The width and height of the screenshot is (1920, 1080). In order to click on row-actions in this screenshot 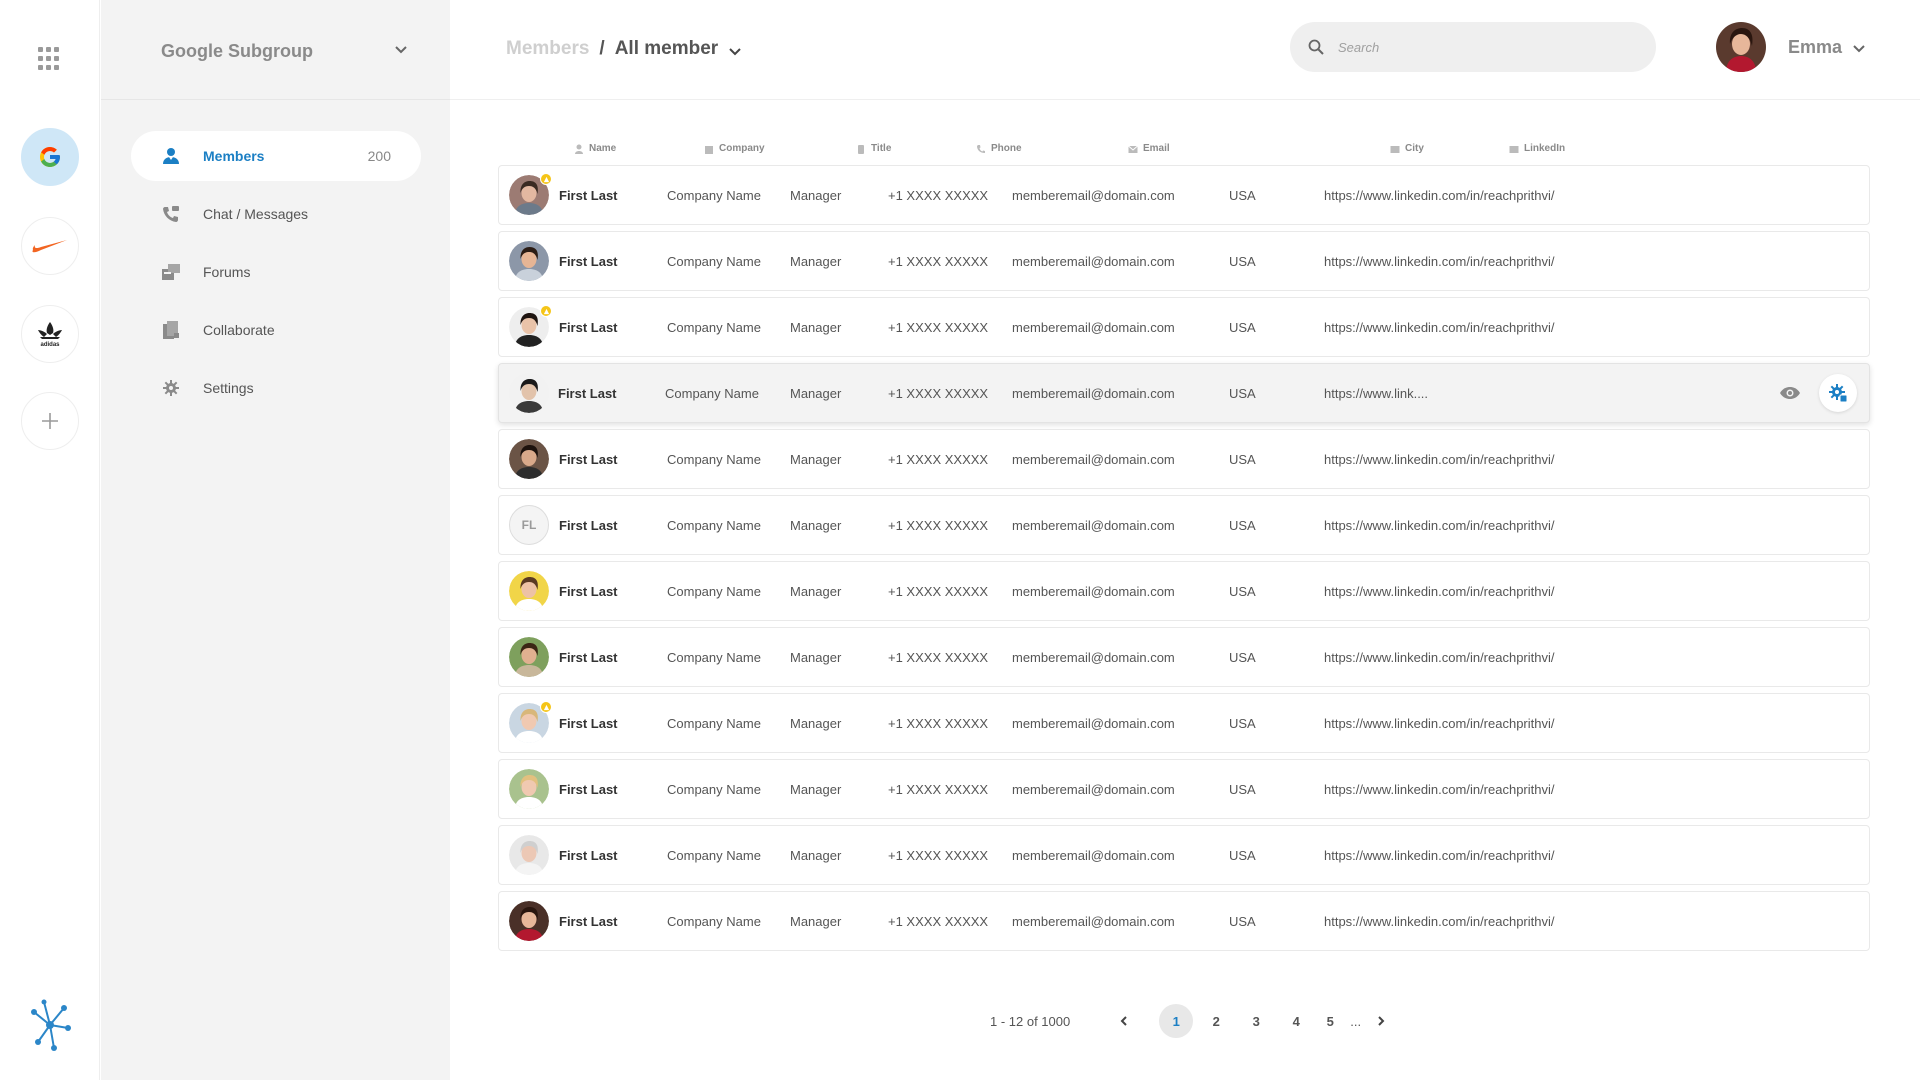, I will do `click(1814, 393)`.